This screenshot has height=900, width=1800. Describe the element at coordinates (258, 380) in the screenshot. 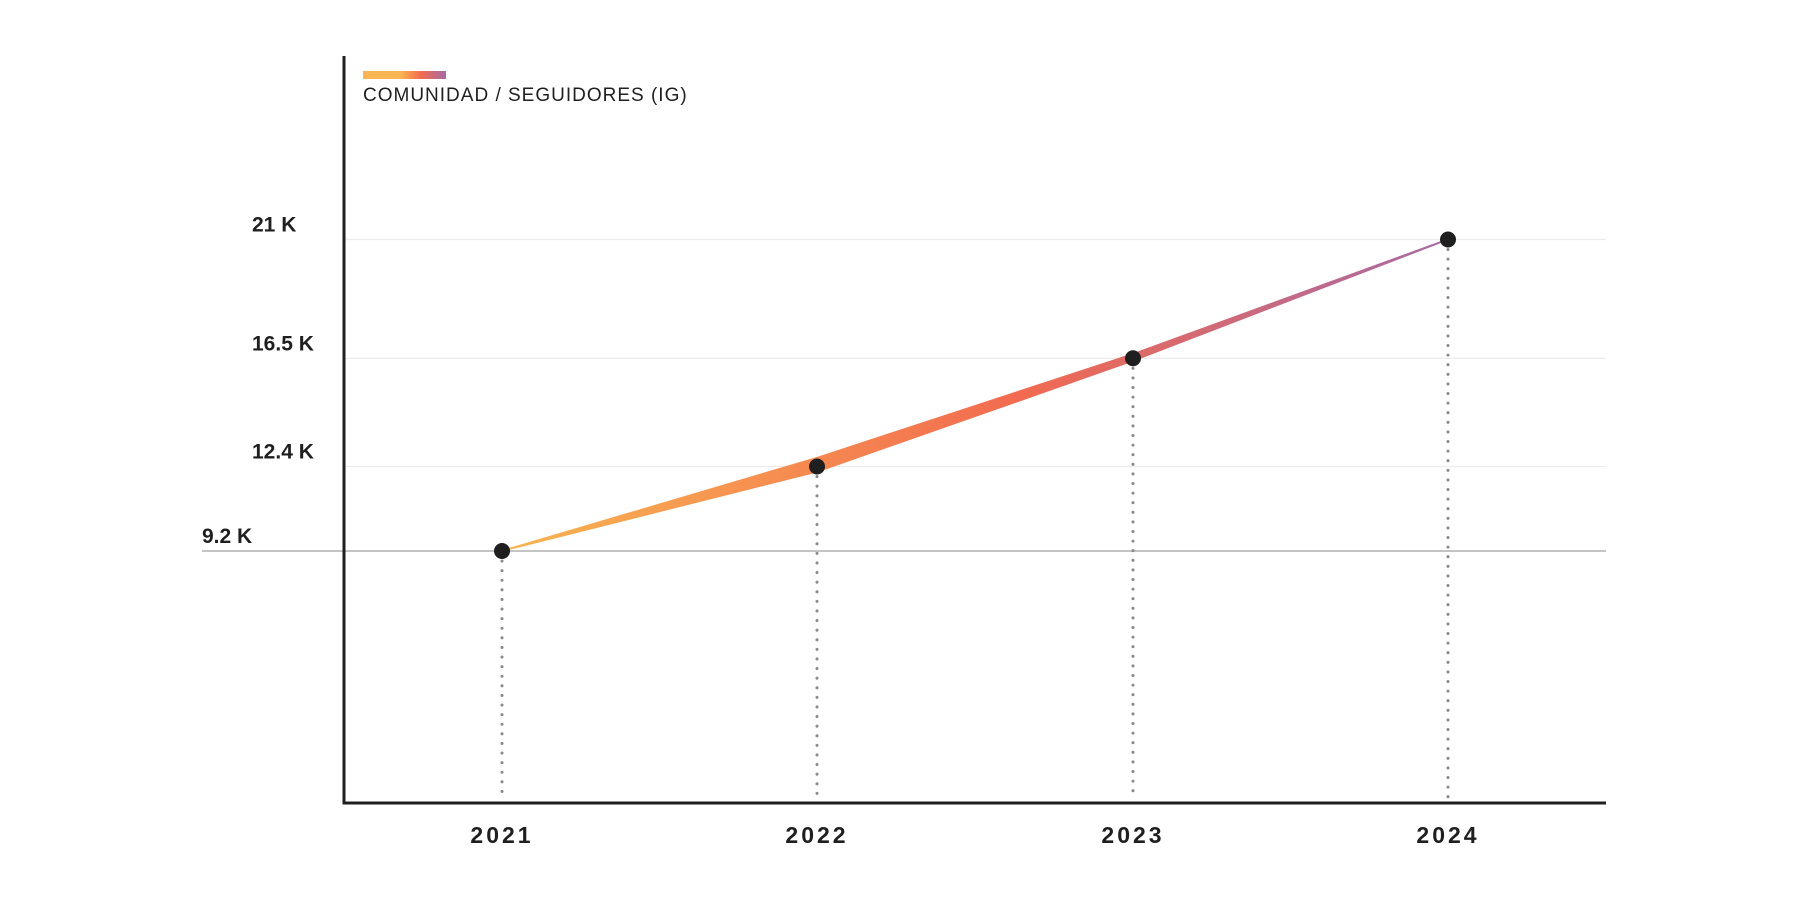

I see `y-tick-labels: 9.2 K 12.4 K 16.5 K 21 K` at that location.